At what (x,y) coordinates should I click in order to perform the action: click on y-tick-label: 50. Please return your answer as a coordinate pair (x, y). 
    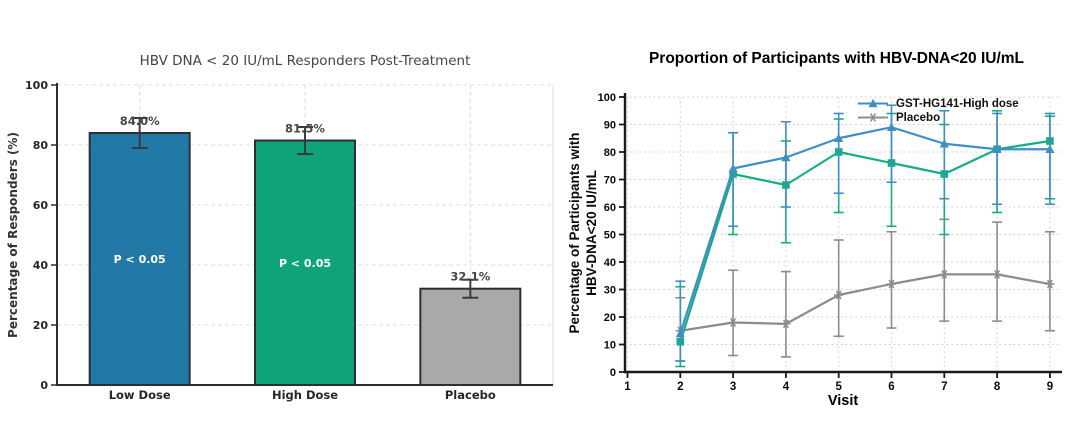
    Looking at the image, I should click on (610, 235).